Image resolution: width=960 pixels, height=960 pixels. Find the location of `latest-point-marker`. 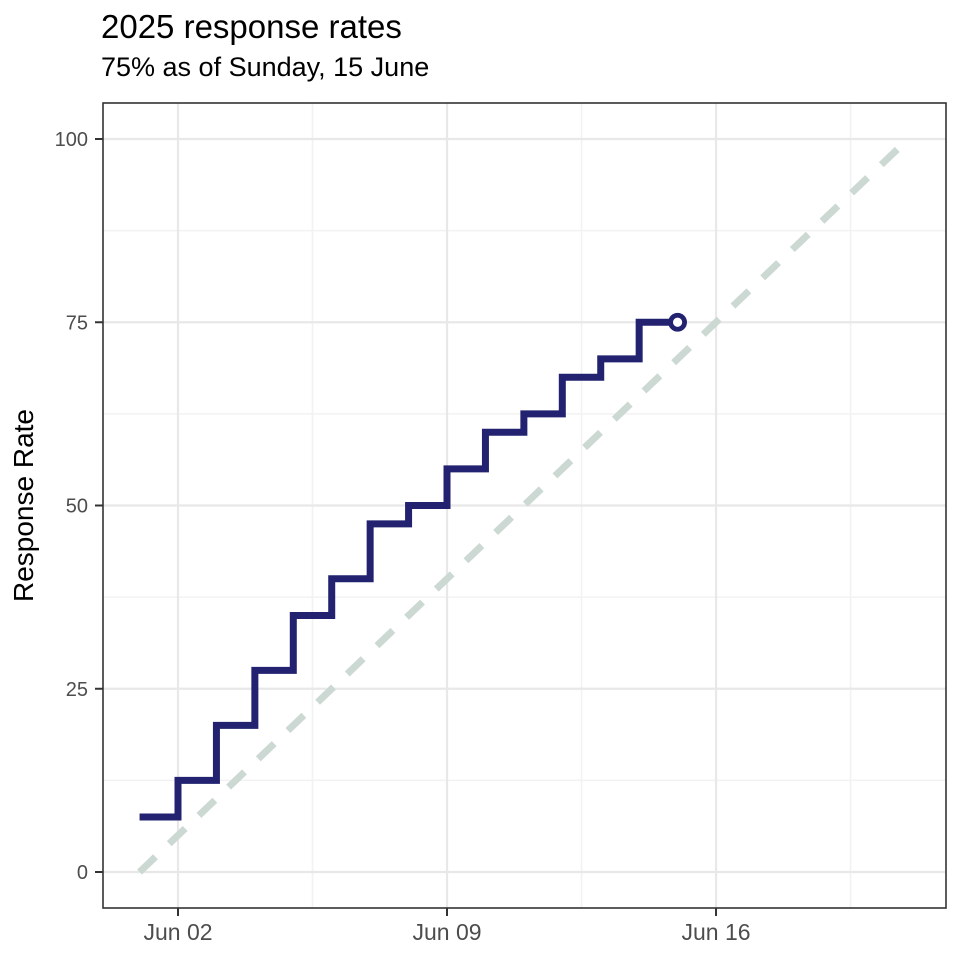

latest-point-marker is located at coordinates (677, 322).